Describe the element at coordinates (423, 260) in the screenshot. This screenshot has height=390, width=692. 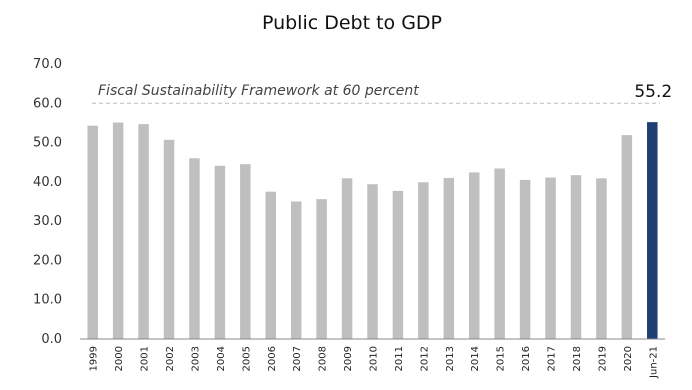
I see `bar-2012` at that location.